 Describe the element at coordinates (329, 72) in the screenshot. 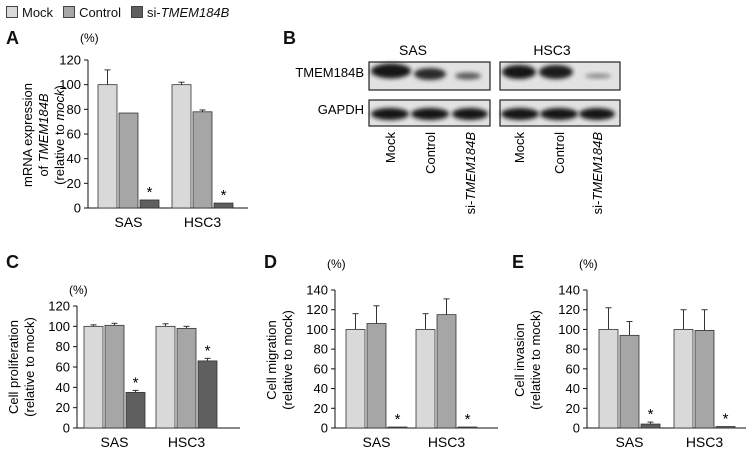

I see `blot-row-label-tmem184b: TMEM184B` at that location.